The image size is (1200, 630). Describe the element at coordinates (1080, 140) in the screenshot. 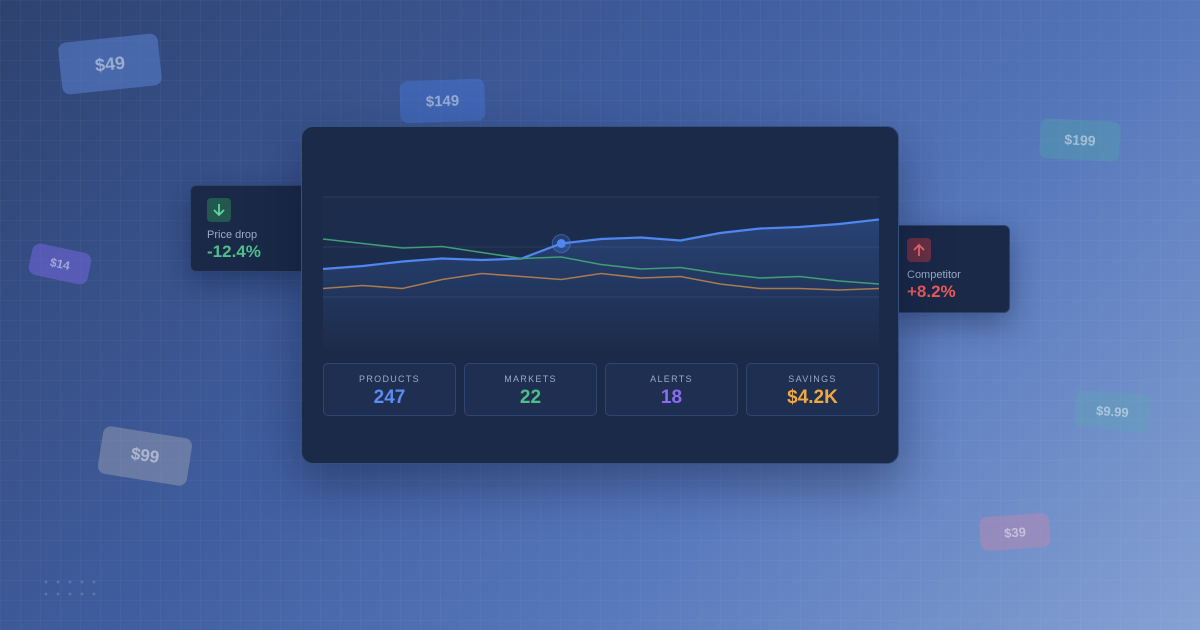

I see `price-tag: $199` at that location.